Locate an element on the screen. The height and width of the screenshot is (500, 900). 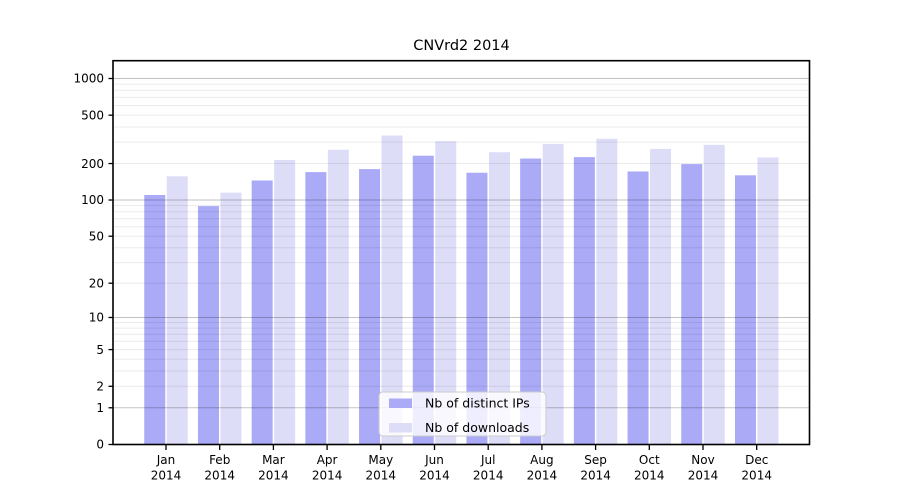
x-tick-label-month-aug: Aug is located at coordinates (541, 460).